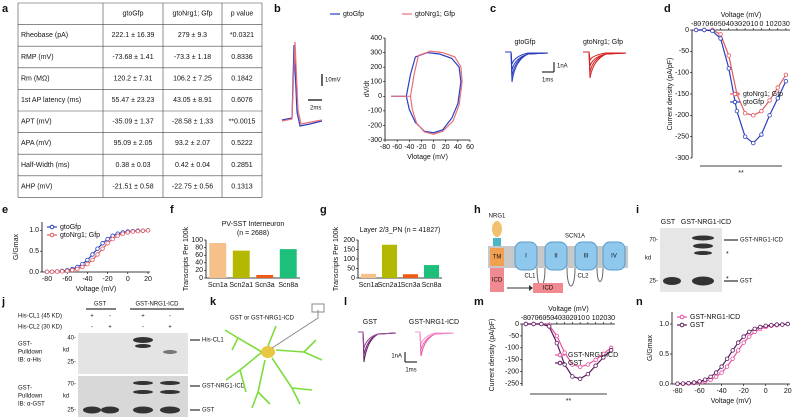 The width and height of the screenshot is (798, 418). Describe the element at coordinates (170, 328) in the screenshot. I see `sign: +` at that location.